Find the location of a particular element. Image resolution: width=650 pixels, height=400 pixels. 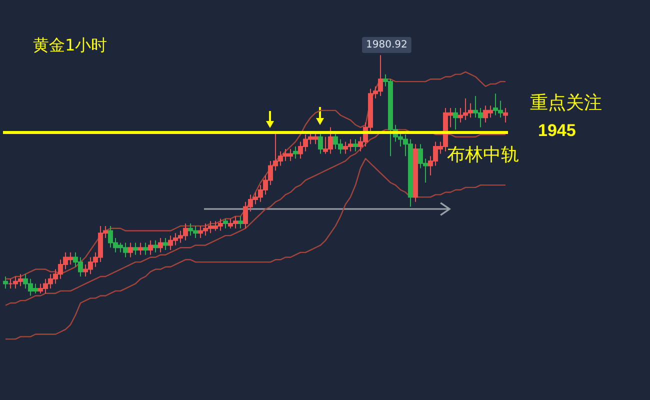

text: 重点关注 is located at coordinates (566, 103).